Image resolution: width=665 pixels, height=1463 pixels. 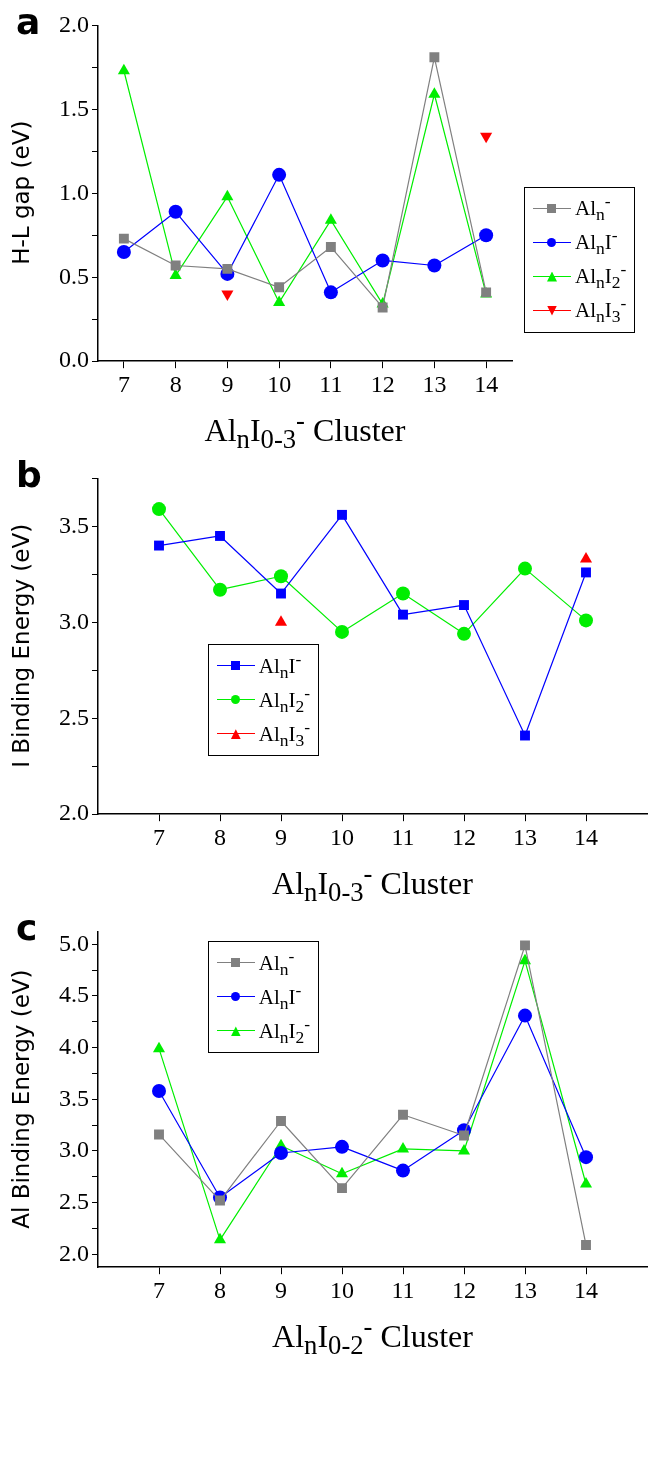 I want to click on y-axis-title: H-L gap (eV), so click(x=21, y=193).